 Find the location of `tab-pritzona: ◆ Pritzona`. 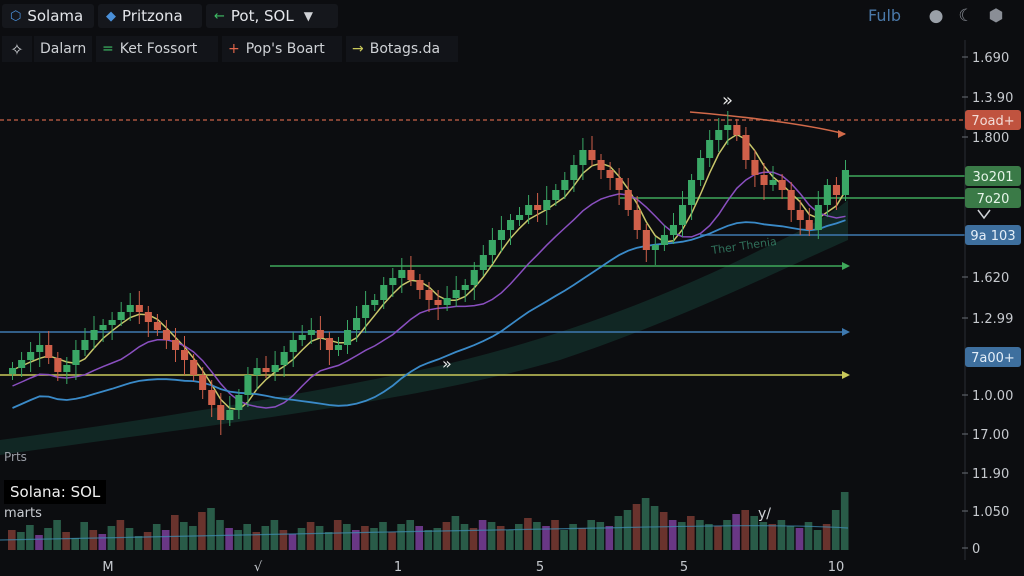

tab-pritzona: ◆ Pritzona is located at coordinates (150, 16).